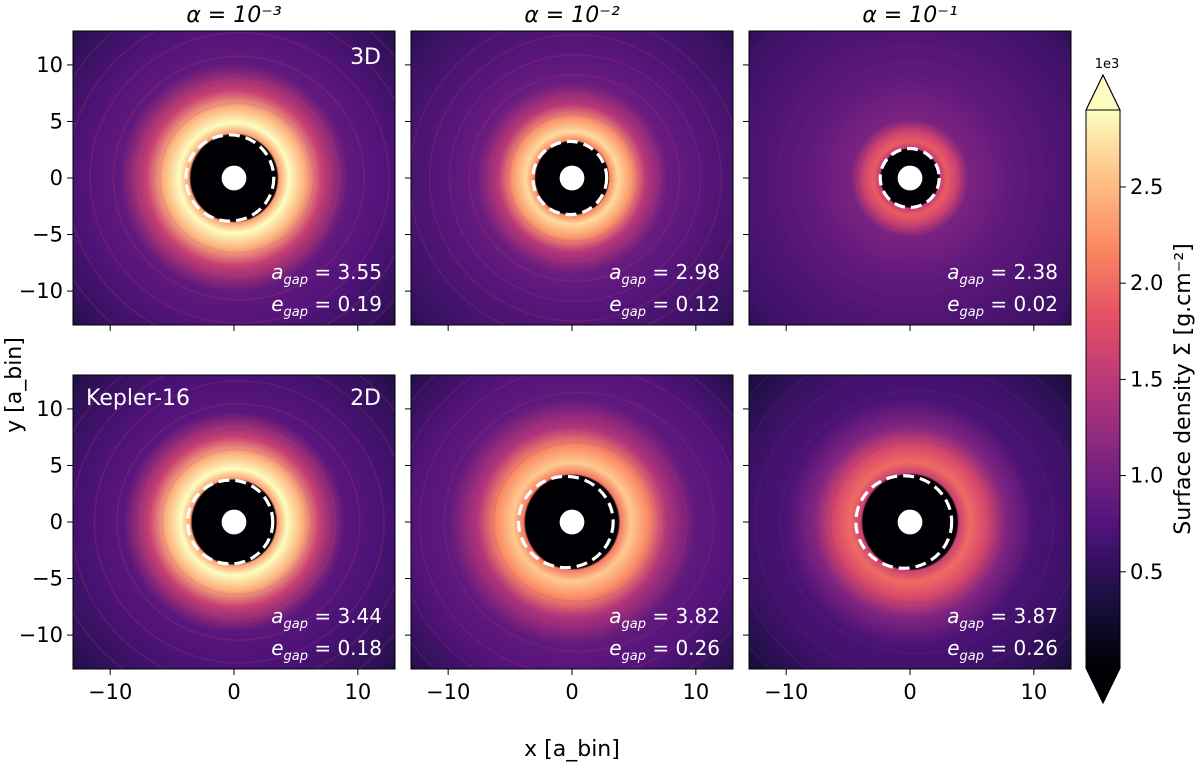 The height and width of the screenshot is (762, 1200). Describe the element at coordinates (1146, 572) in the screenshot. I see `colorbar-tick-label: 0.5` at that location.